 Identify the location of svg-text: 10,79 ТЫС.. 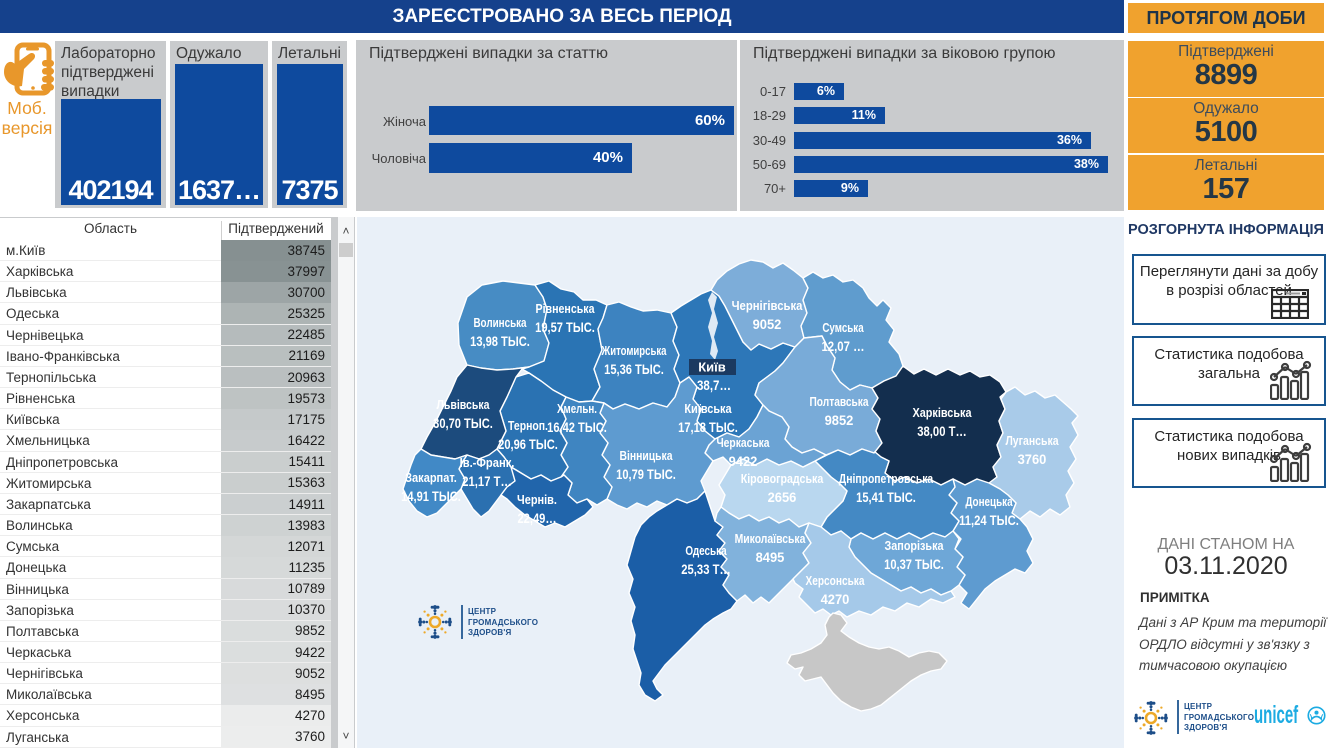
(646, 474).